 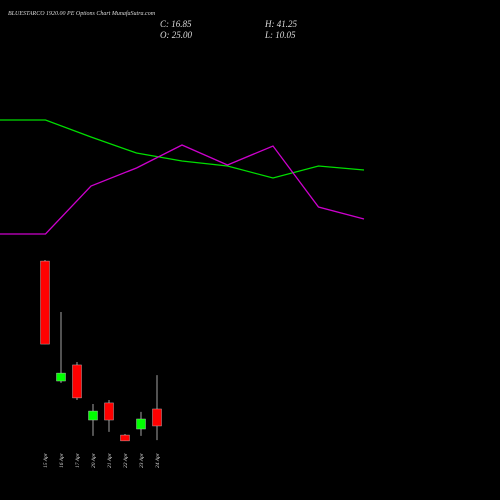 I want to click on high-label: H: 41.25, so click(x=280, y=24).